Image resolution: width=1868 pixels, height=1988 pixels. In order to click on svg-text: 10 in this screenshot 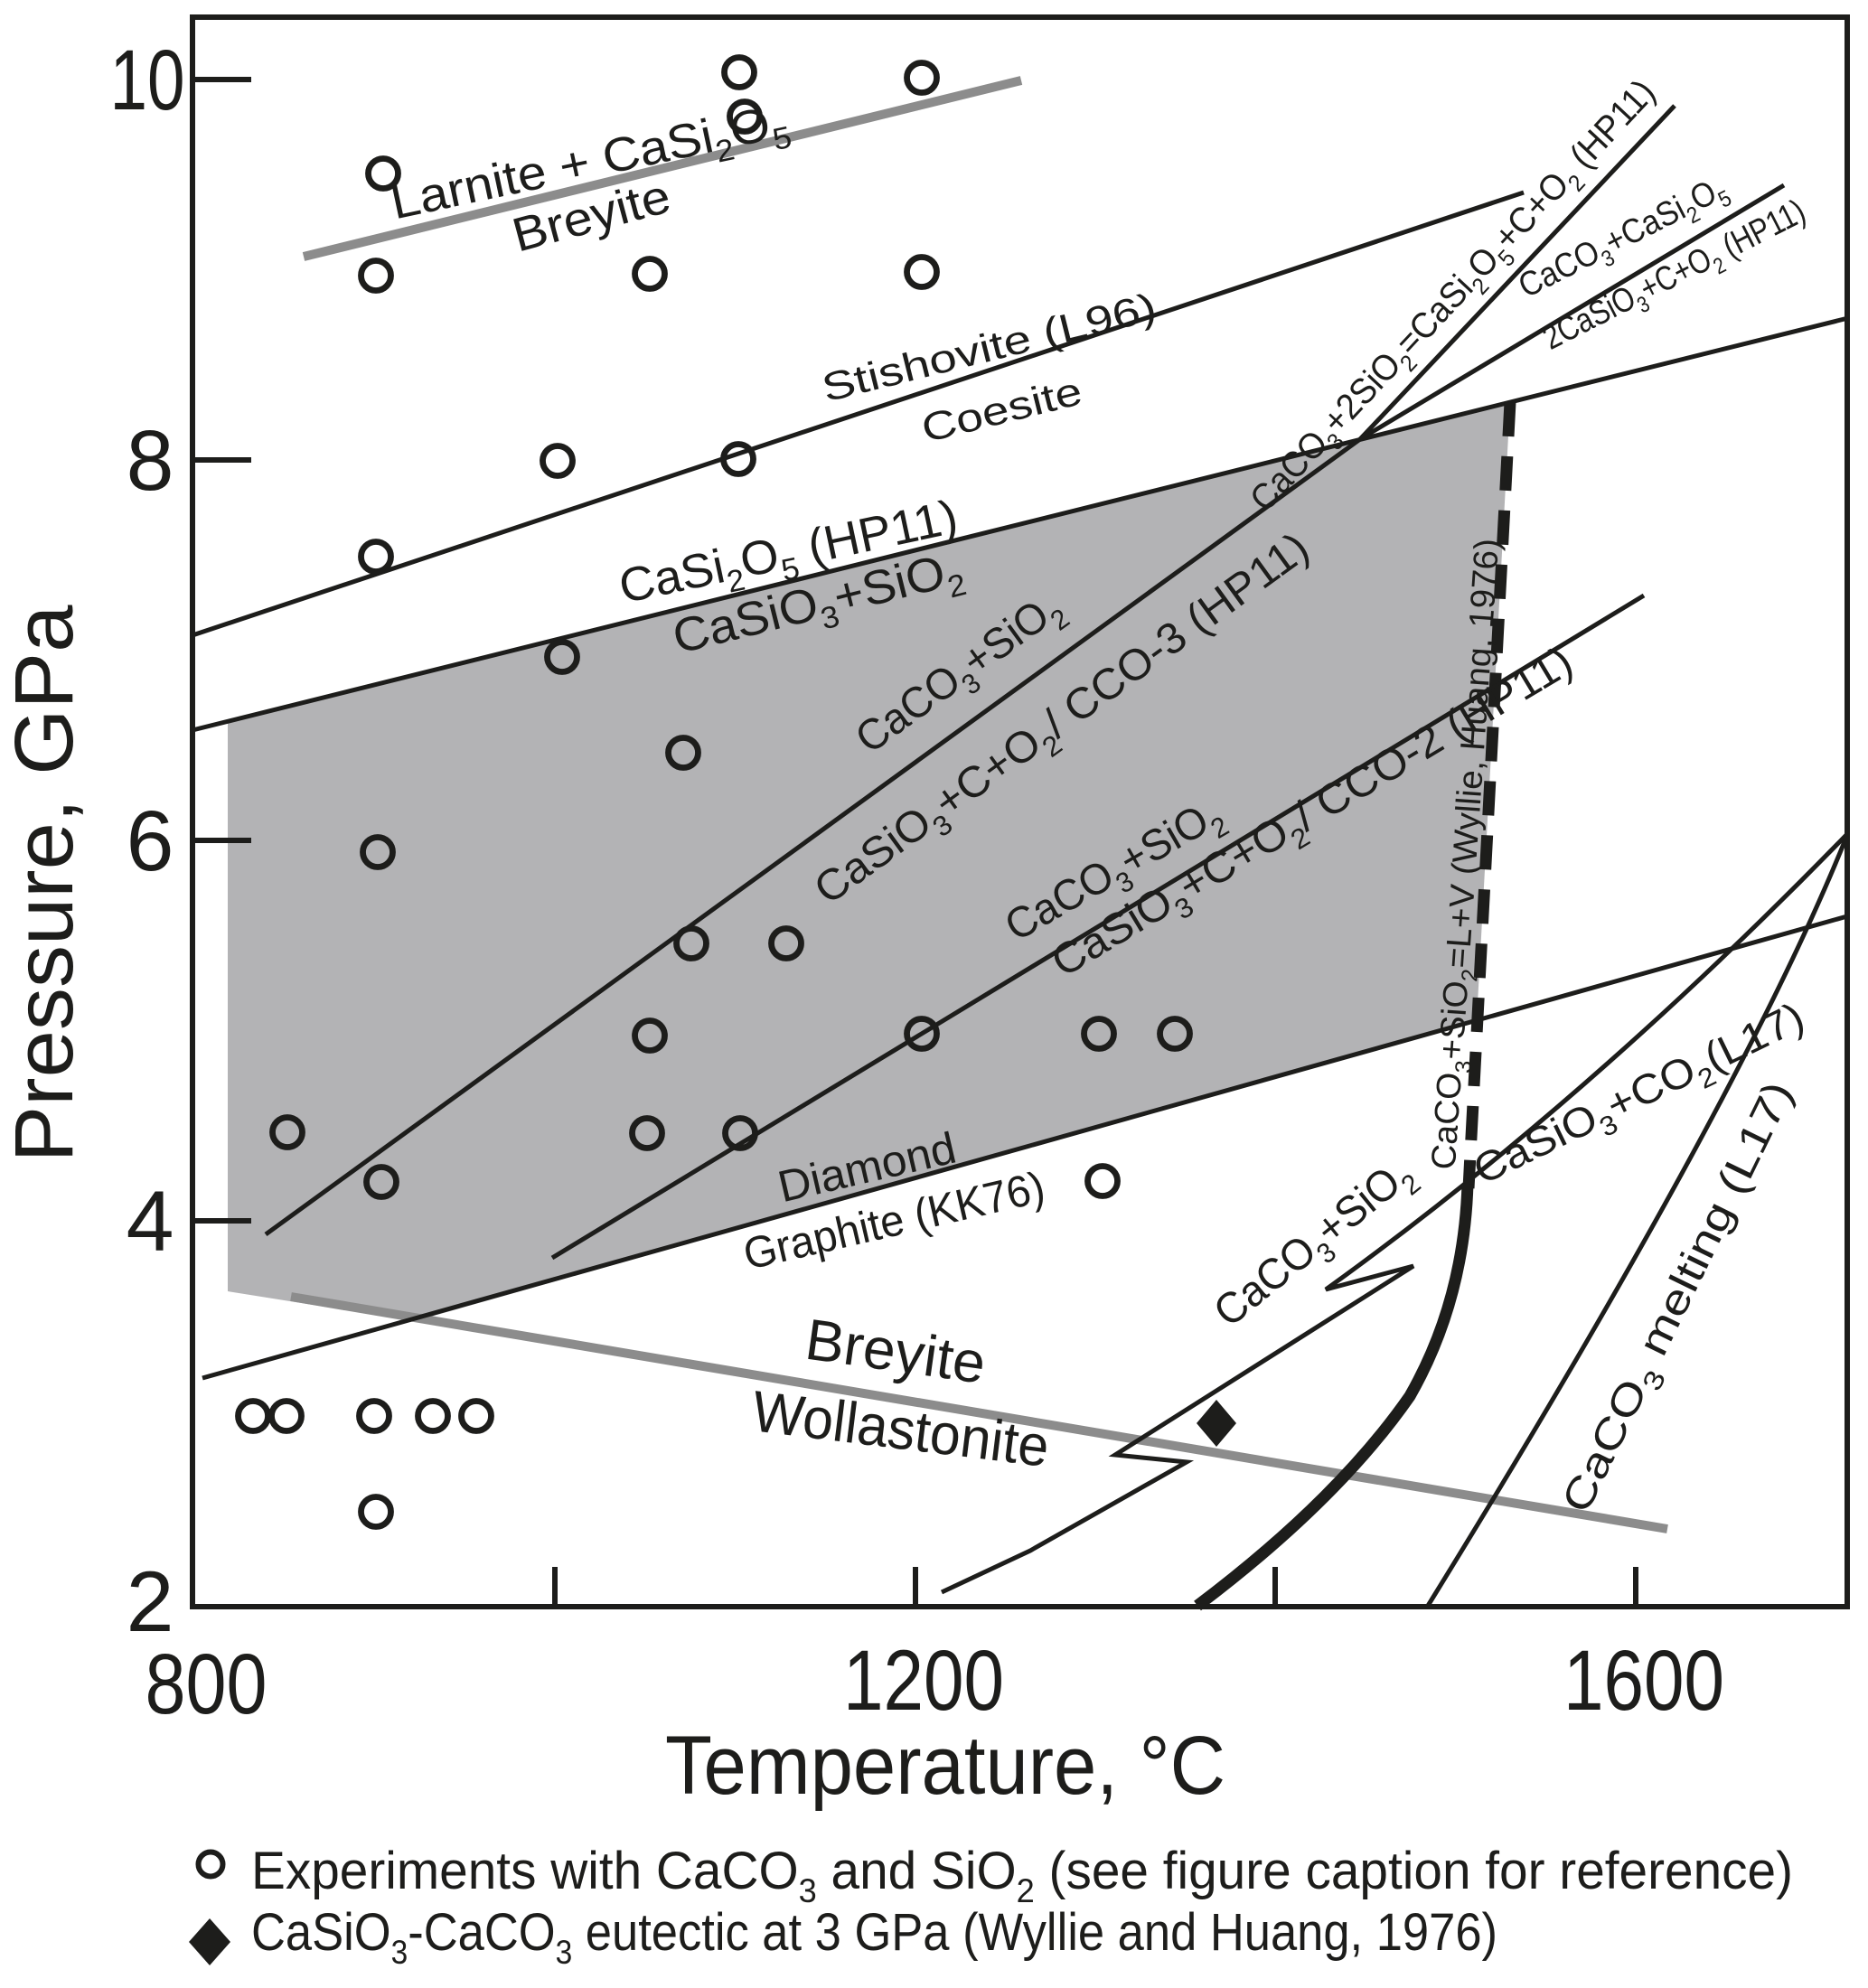, I will do `click(147, 80)`.